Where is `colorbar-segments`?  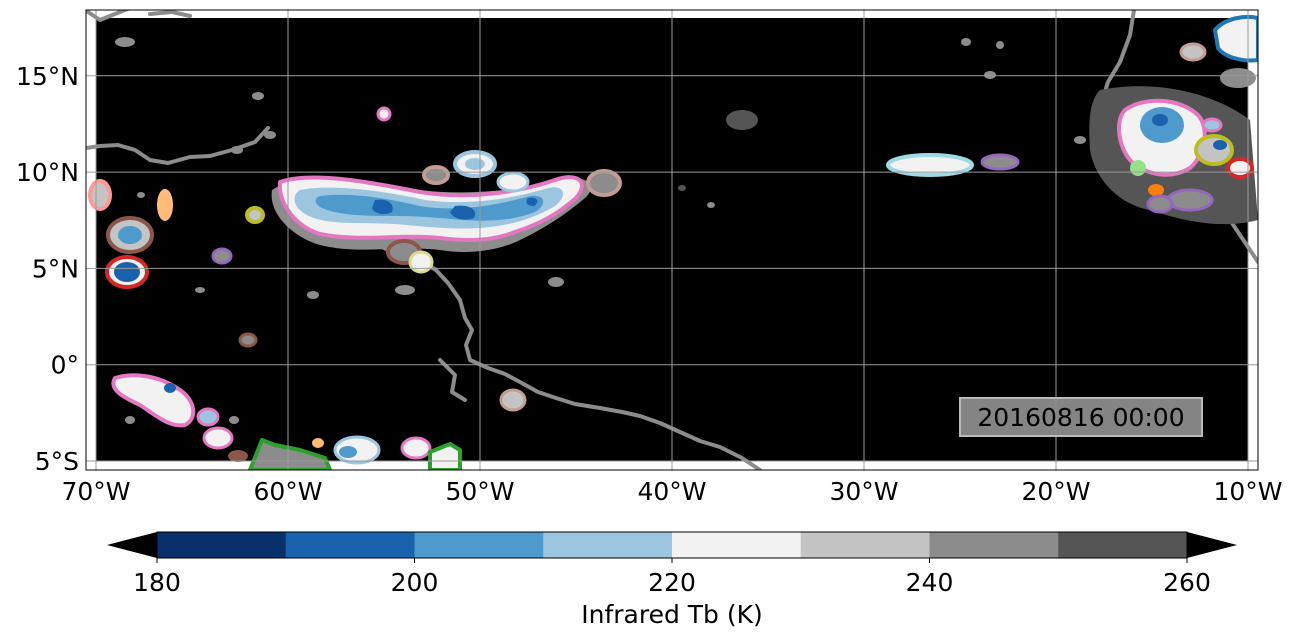
colorbar-segments is located at coordinates (672, 545).